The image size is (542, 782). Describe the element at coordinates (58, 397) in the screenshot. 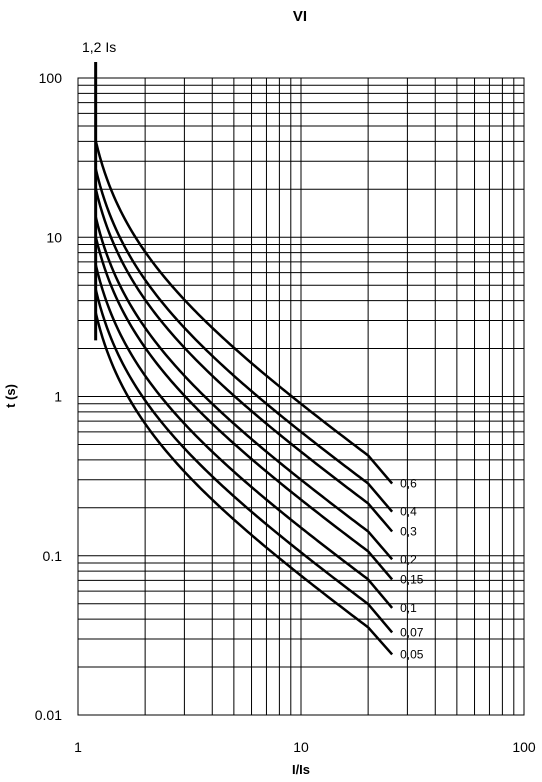

I see `y-tick-label: 1` at that location.